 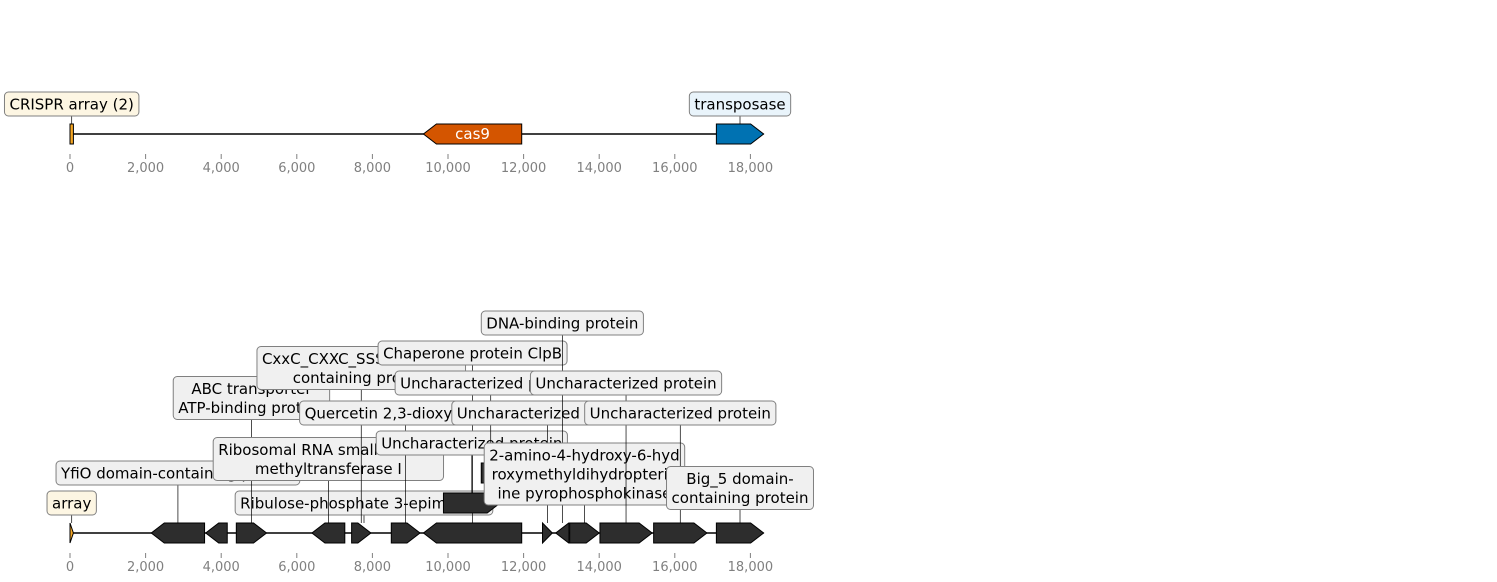 What do you see at coordinates (548, 533) in the screenshot?
I see `uncharacterized-3-feature-shape` at bounding box center [548, 533].